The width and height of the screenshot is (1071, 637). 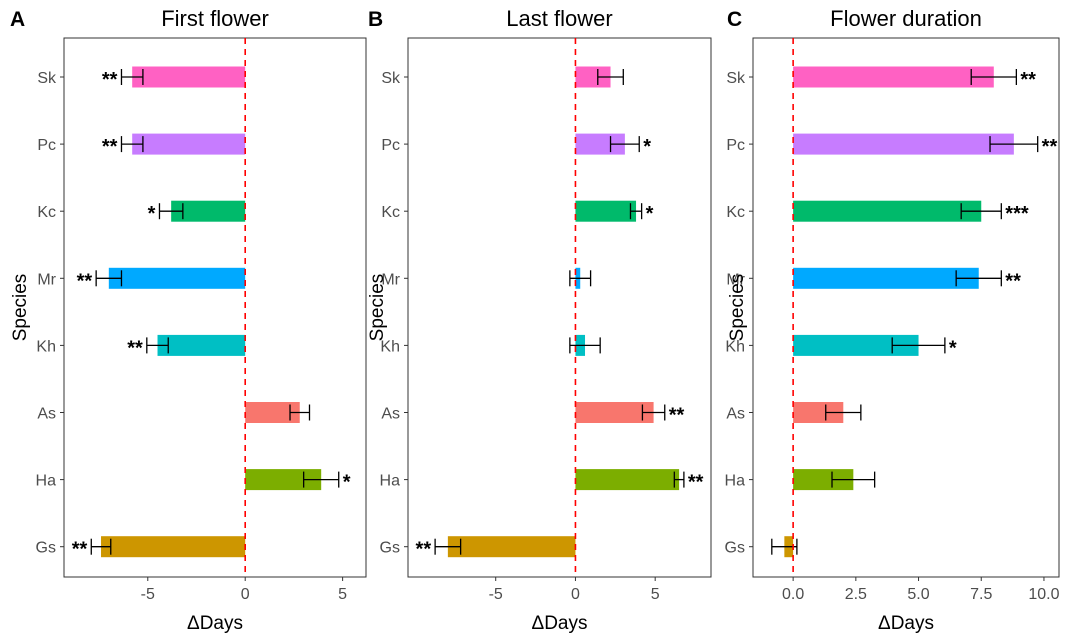 I want to click on significance-marker-kh: **, so click(x=135, y=348).